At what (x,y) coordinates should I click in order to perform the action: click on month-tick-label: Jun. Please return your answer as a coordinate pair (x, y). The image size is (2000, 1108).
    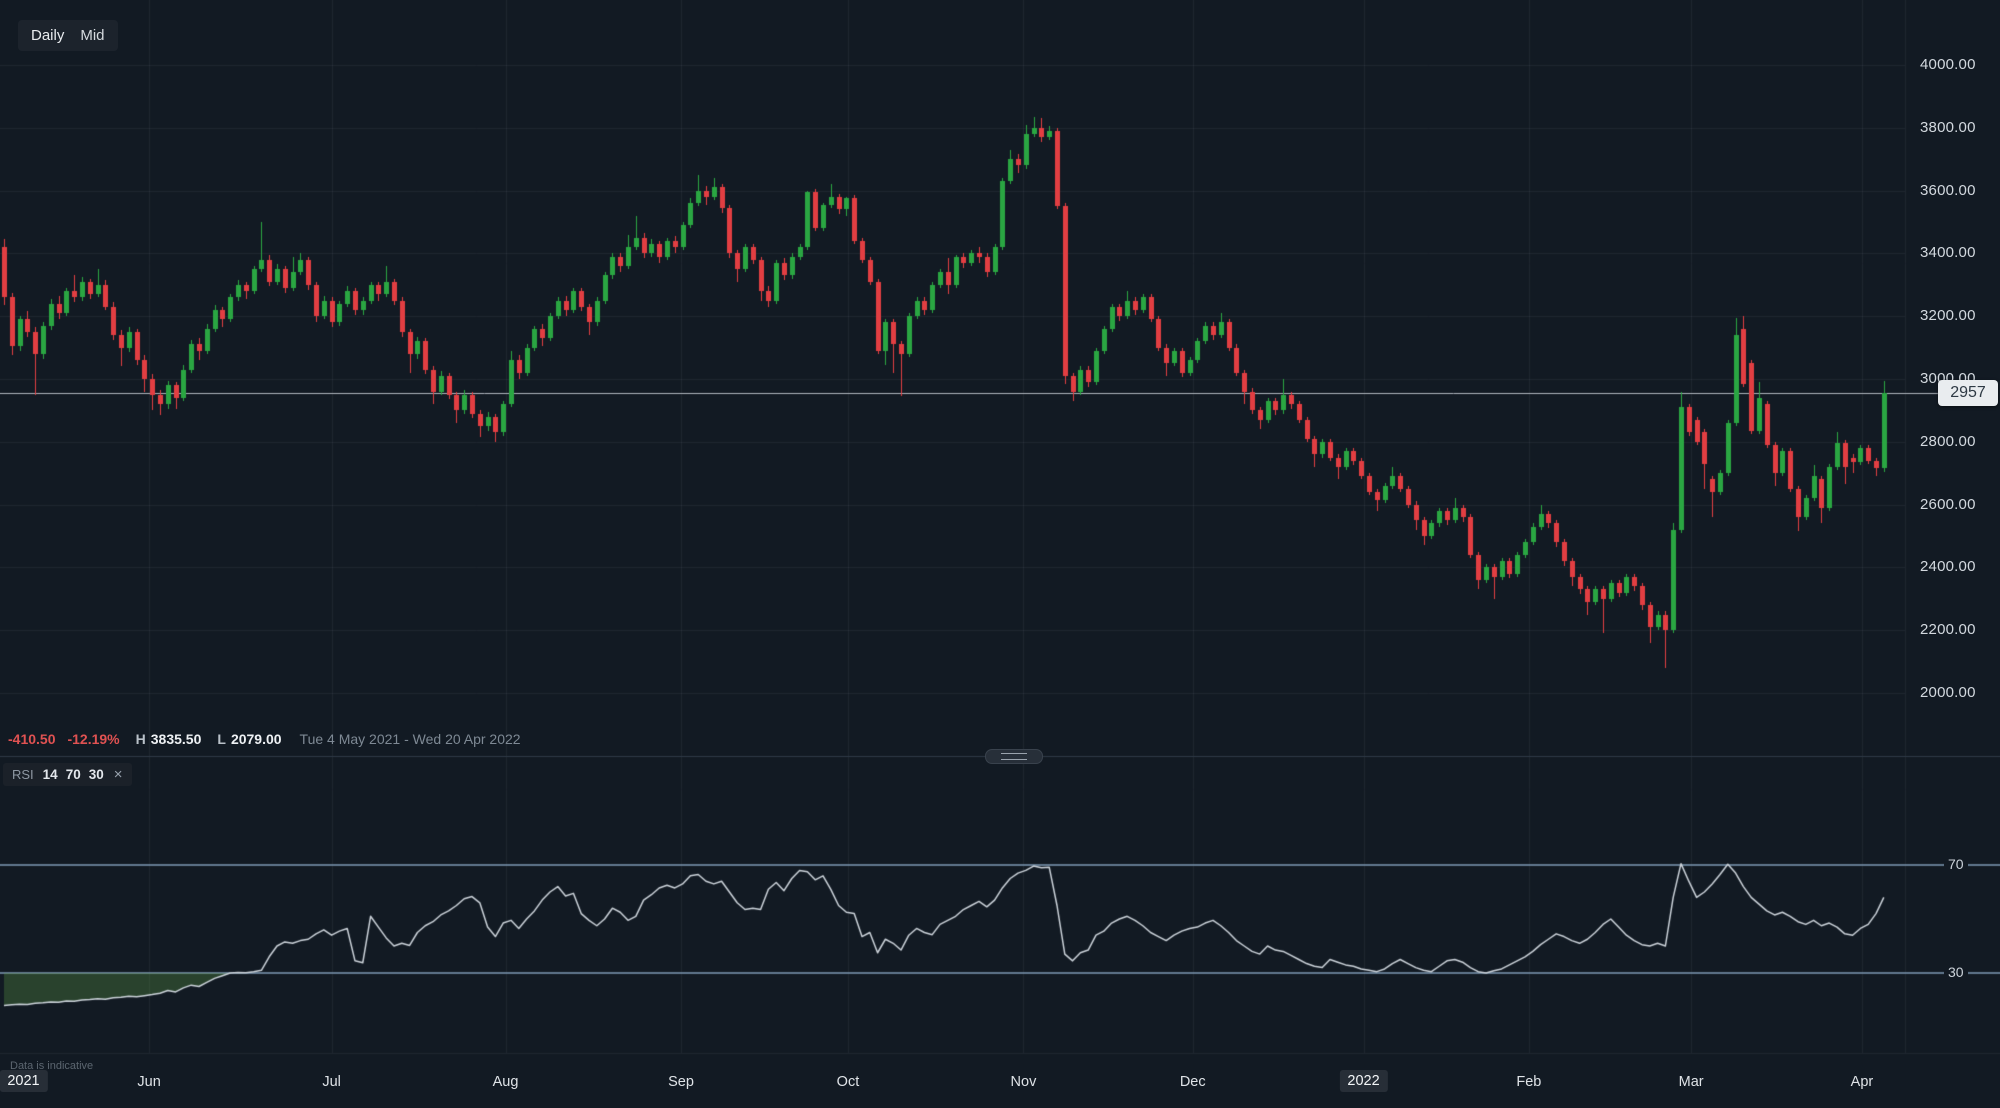
    Looking at the image, I should click on (149, 1082).